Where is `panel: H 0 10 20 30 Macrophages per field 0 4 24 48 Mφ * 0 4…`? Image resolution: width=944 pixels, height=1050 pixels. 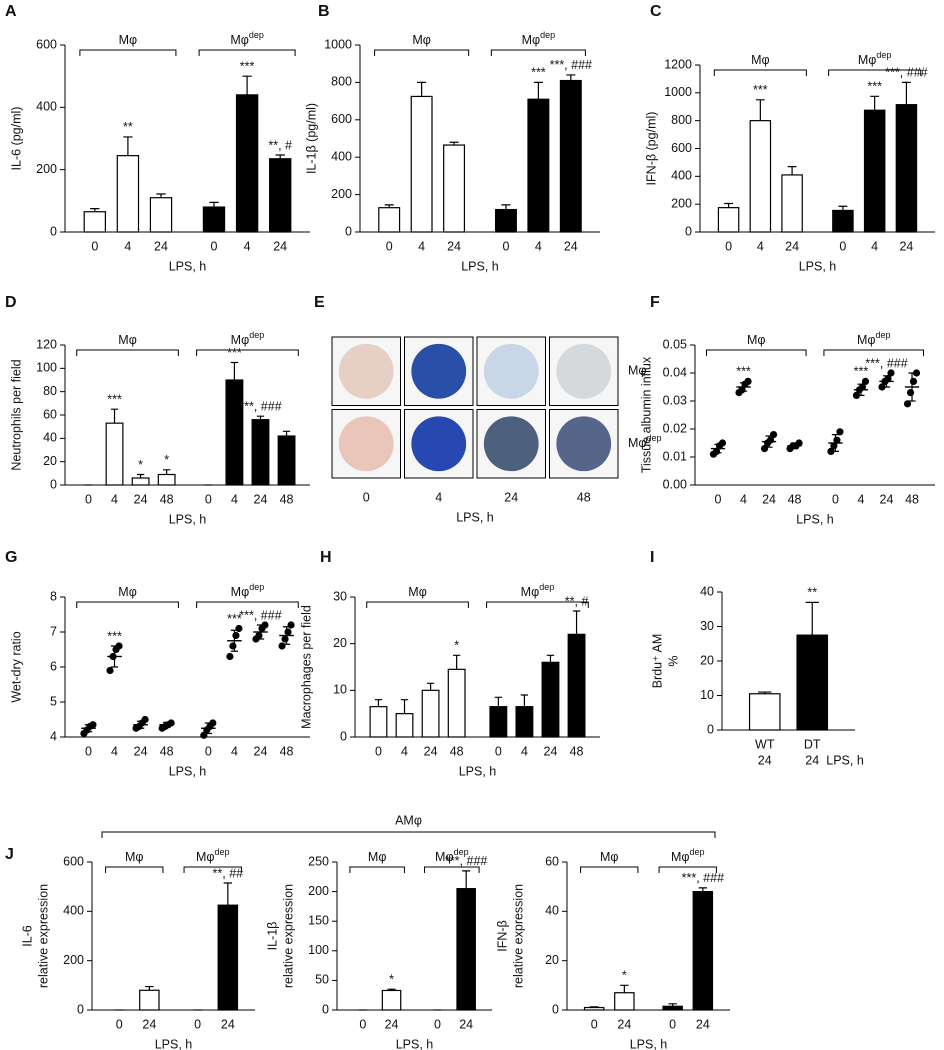
panel: H 0 10 20 30 Macrophages per field 0 4 24 48 Mφ * 0 4… is located at coordinates (449, 663).